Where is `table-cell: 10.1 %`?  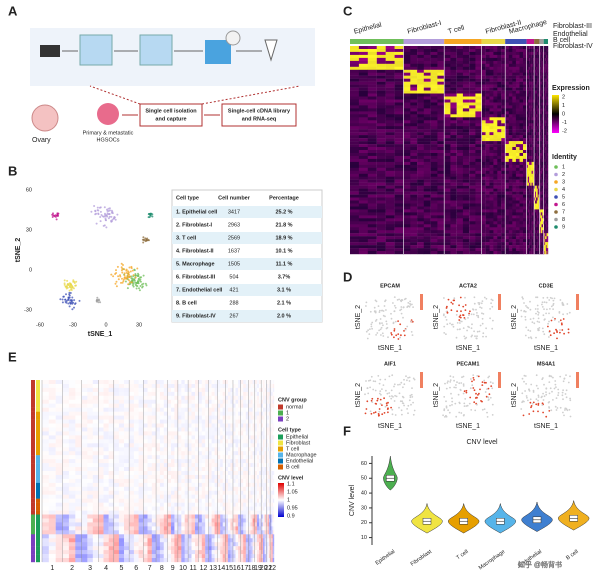 table-cell: 10.1 % is located at coordinates (283, 251).